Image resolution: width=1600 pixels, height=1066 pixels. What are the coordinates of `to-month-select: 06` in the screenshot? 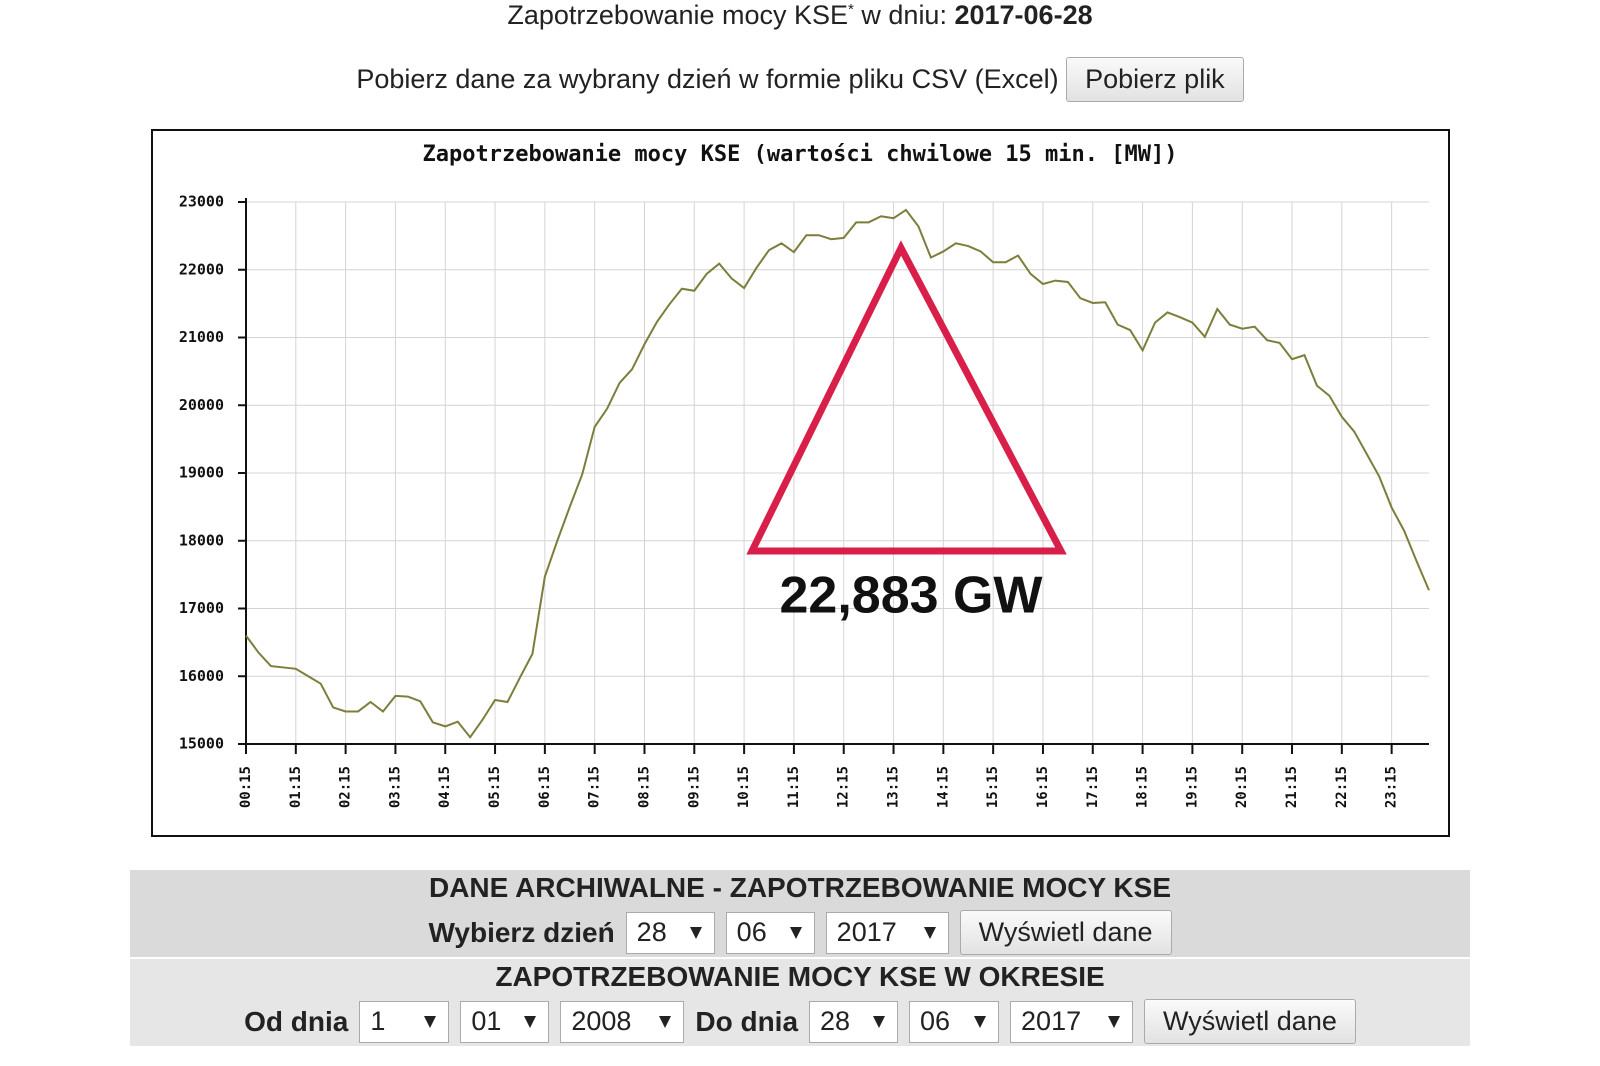 It's located at (954, 1021).